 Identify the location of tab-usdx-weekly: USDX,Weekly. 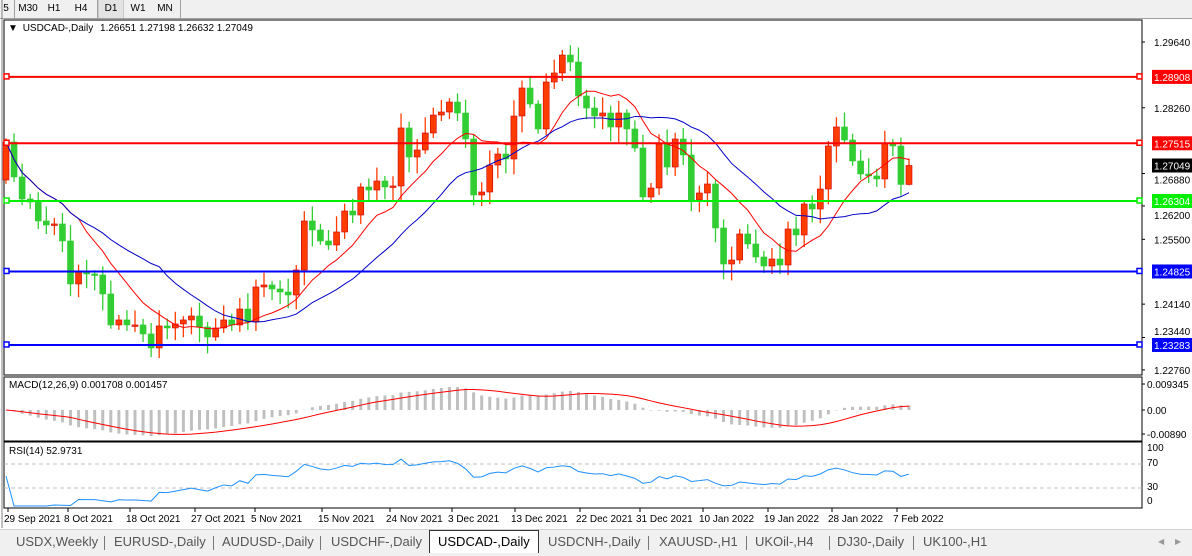
(57, 541).